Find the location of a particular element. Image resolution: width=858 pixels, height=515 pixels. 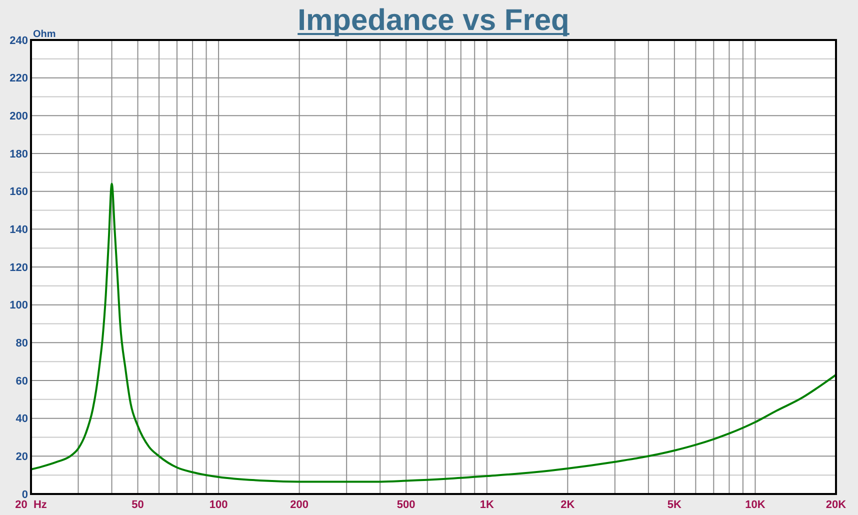

y-tick-label: 0 is located at coordinates (25, 494).